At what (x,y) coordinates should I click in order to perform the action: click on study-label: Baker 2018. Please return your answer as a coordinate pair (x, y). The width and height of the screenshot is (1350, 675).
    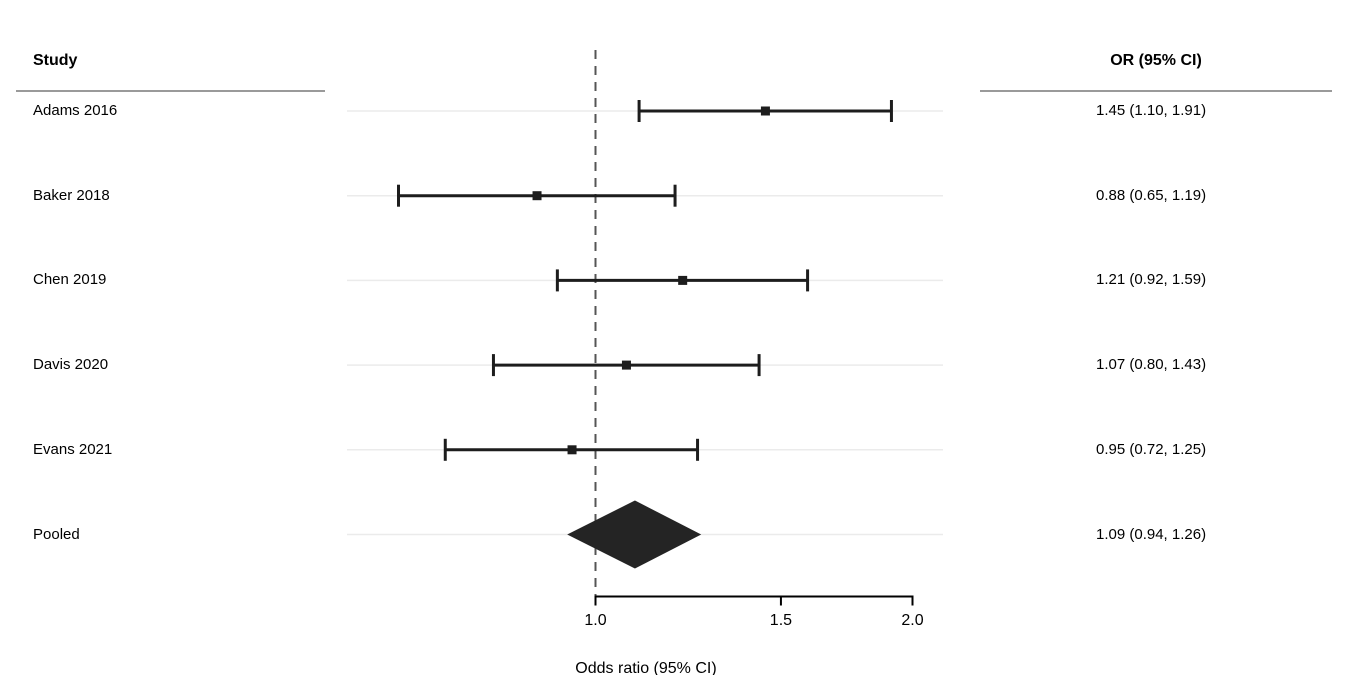
    Looking at the image, I should click on (71, 195).